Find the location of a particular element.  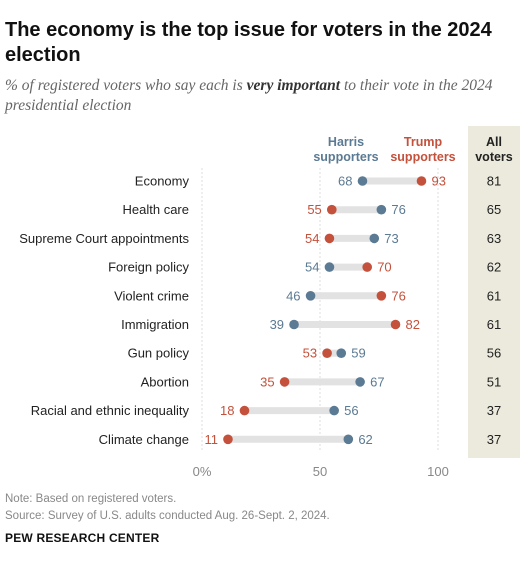

category-label: Health care is located at coordinates (156, 209).